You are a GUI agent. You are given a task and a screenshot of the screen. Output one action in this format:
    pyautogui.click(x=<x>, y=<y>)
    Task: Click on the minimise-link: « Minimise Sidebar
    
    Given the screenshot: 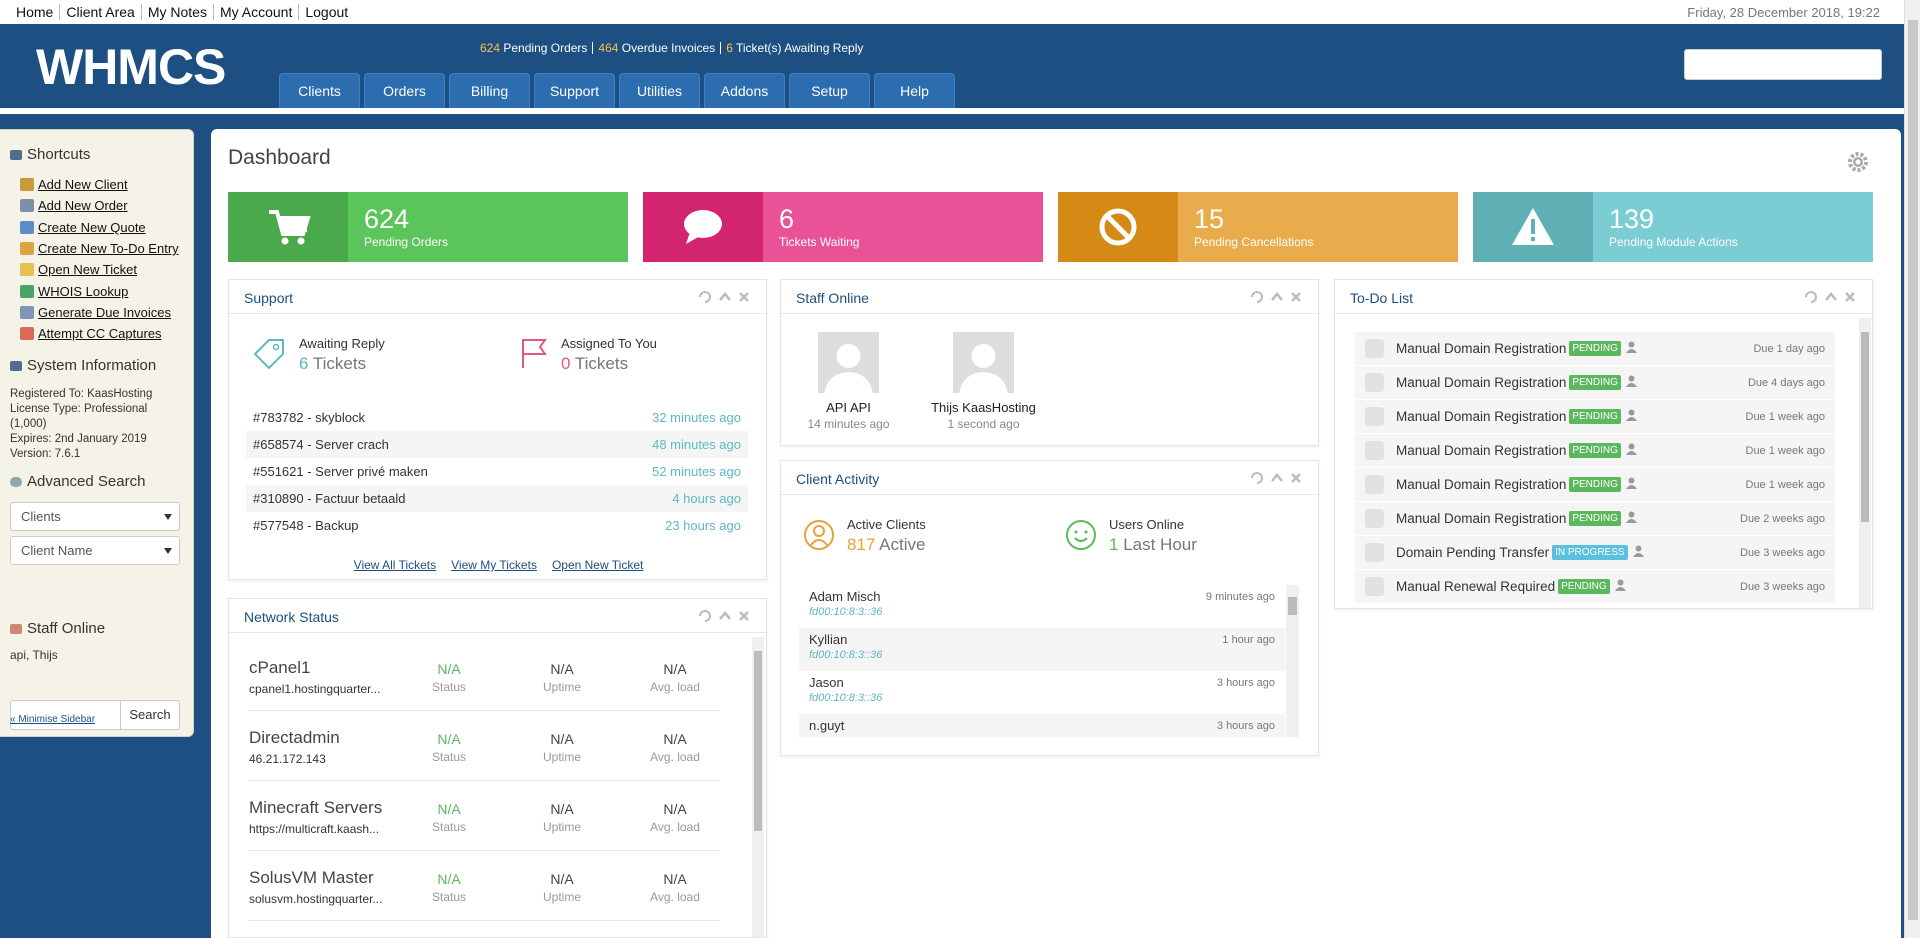 What is the action you would take?
    pyautogui.click(x=53, y=719)
    